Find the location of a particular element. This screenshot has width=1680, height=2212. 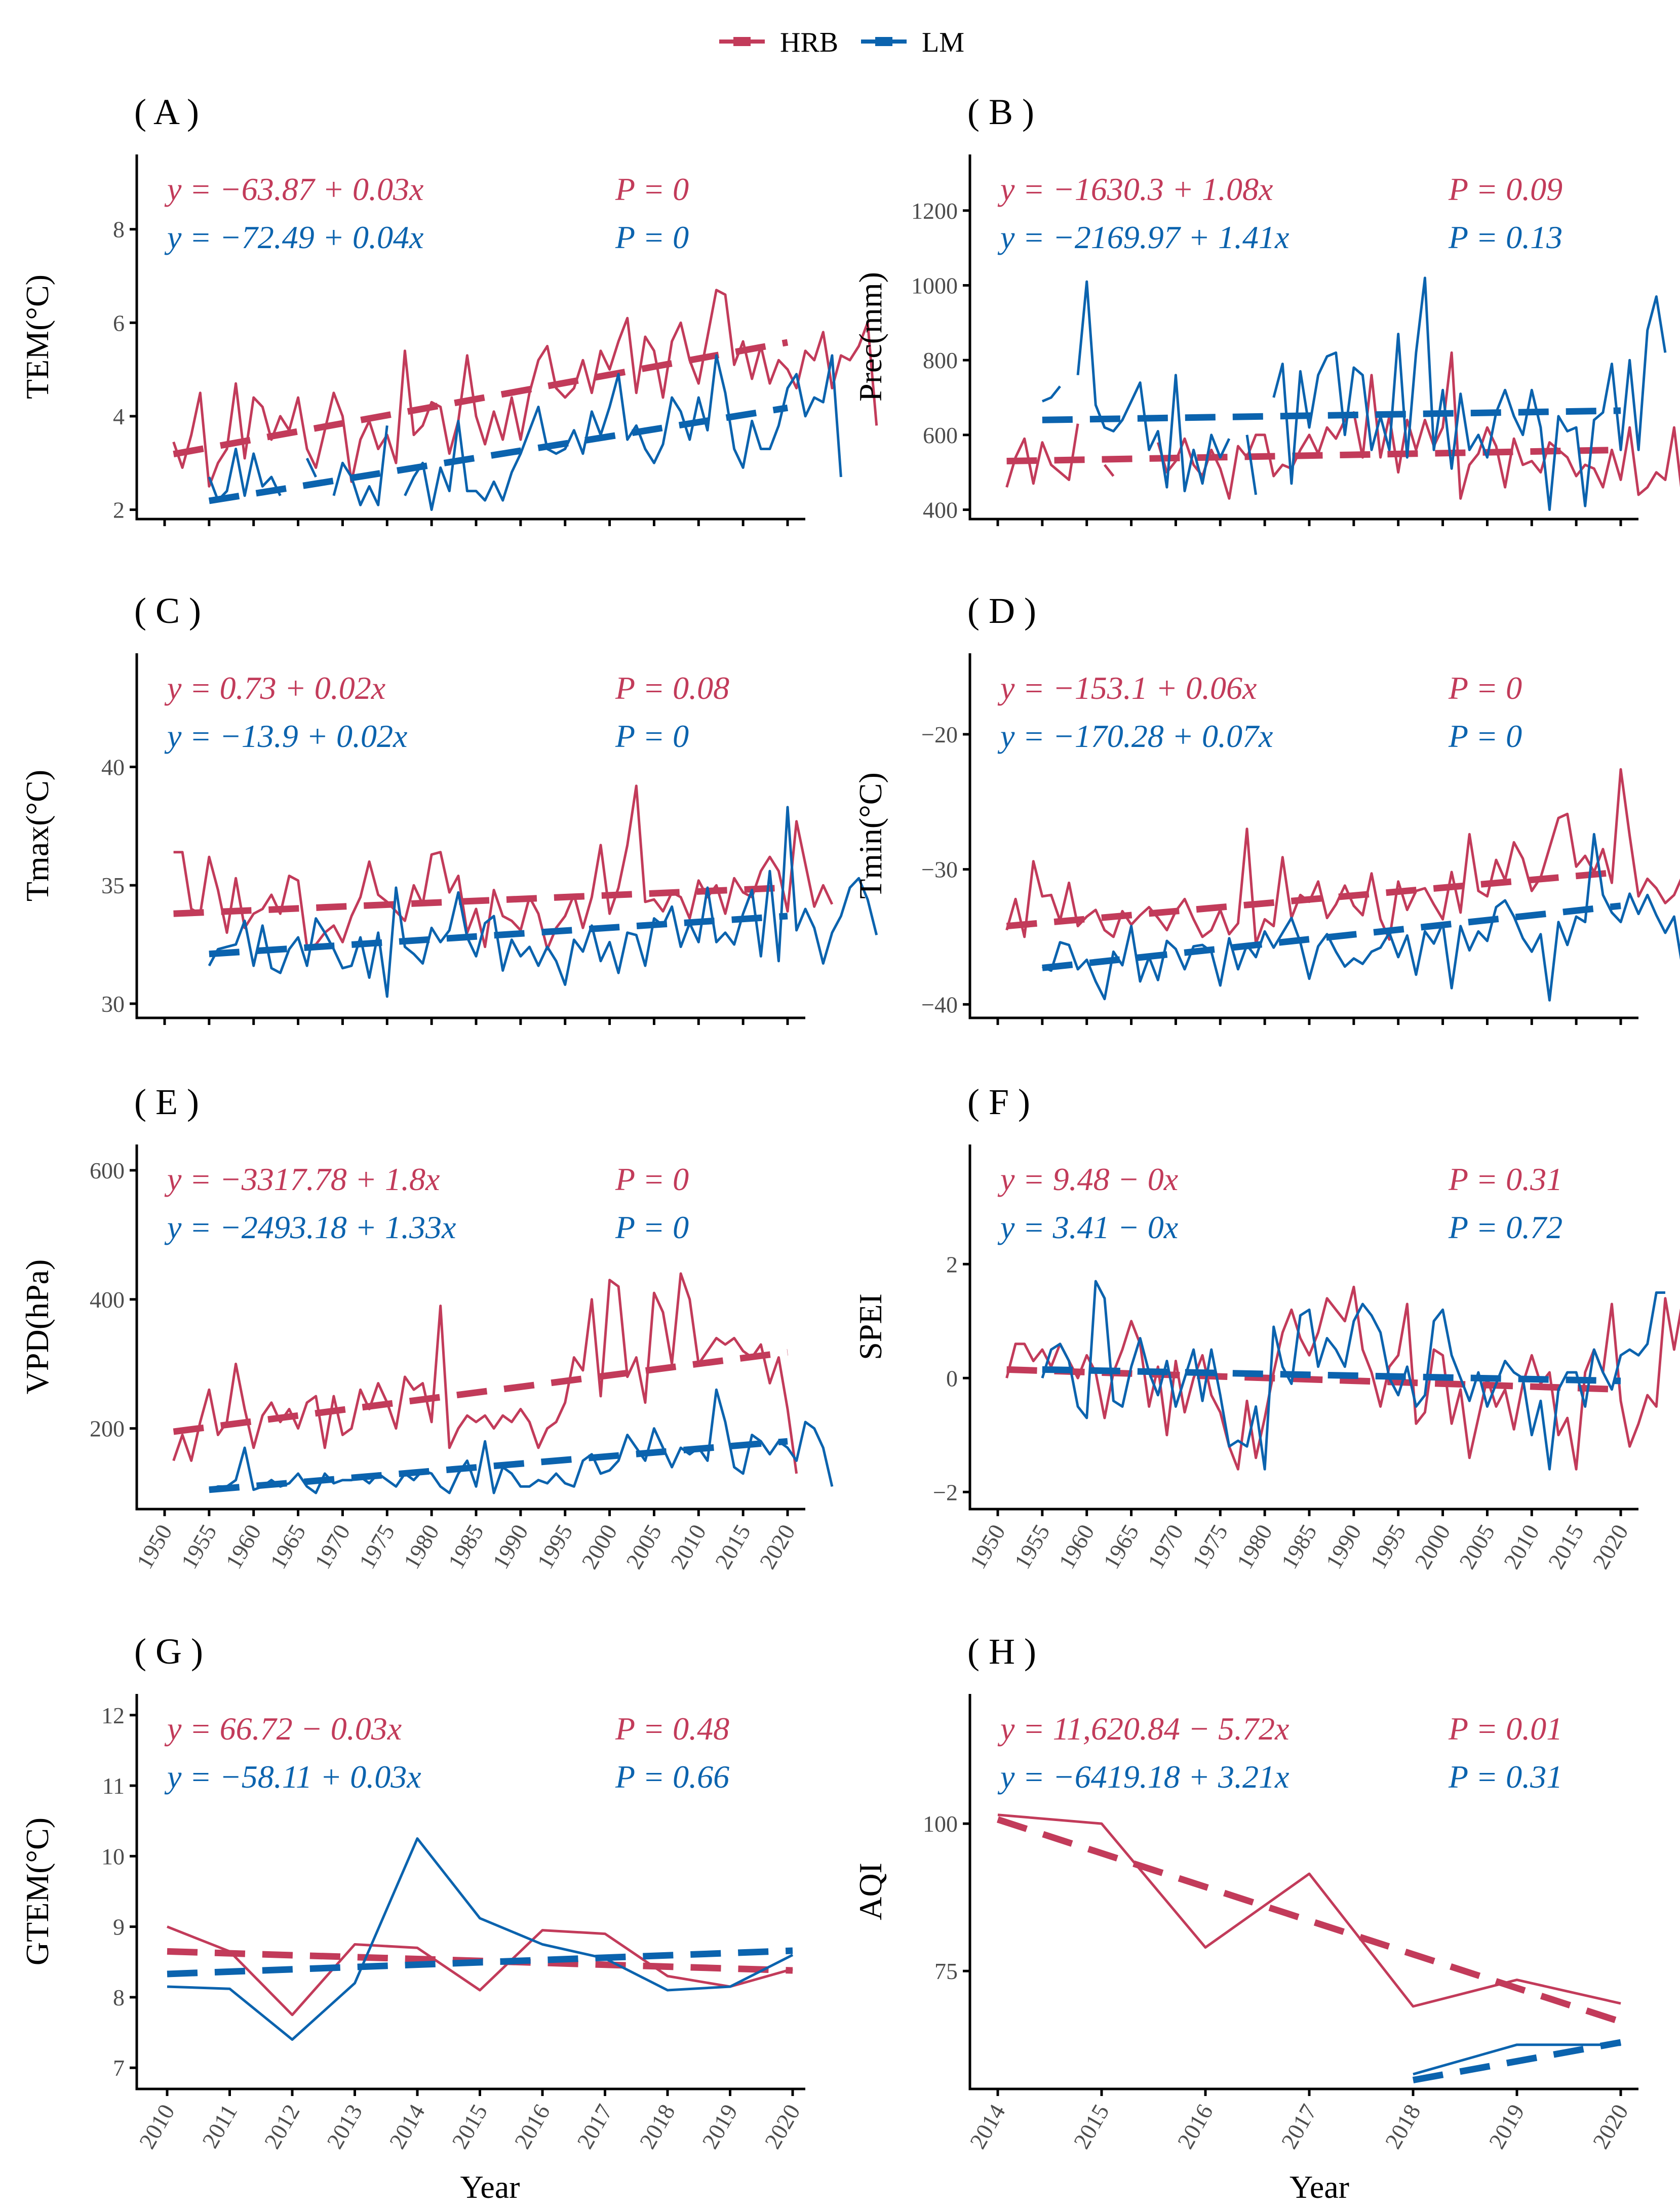

x-tick-label: 1965 is located at coordinates (287, 1546).